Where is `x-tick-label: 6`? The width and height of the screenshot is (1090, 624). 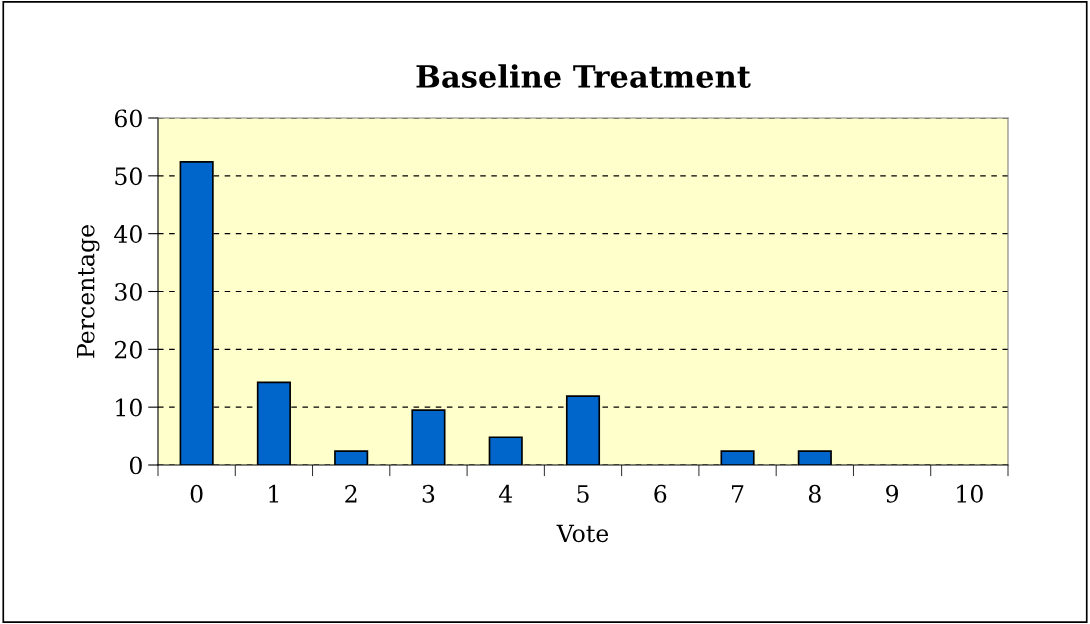 x-tick-label: 6 is located at coordinates (660, 493).